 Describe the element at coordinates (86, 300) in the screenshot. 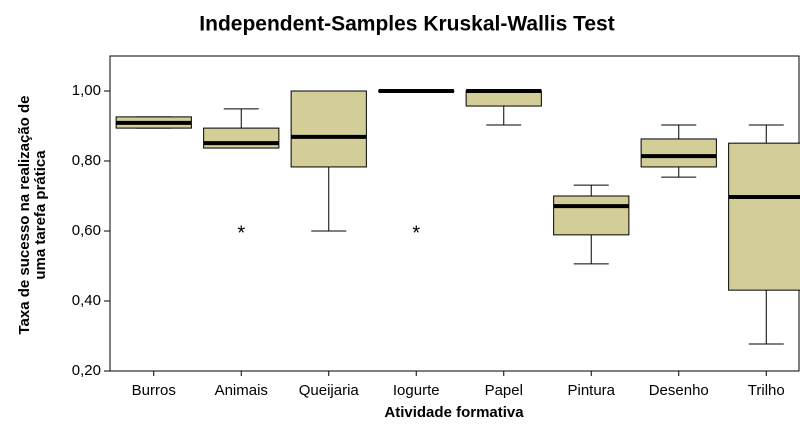

I see `y-tick-label: 0,40` at that location.